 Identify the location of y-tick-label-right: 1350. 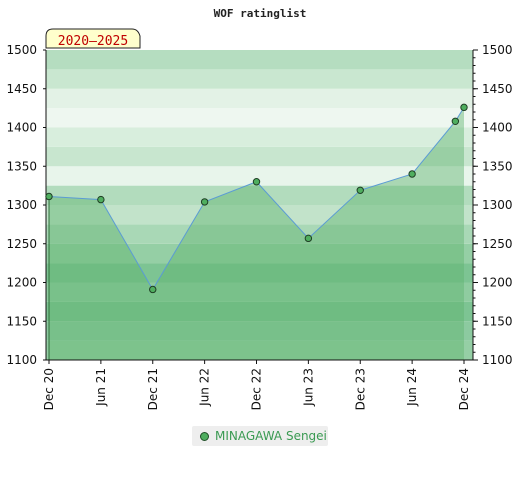
(497, 166).